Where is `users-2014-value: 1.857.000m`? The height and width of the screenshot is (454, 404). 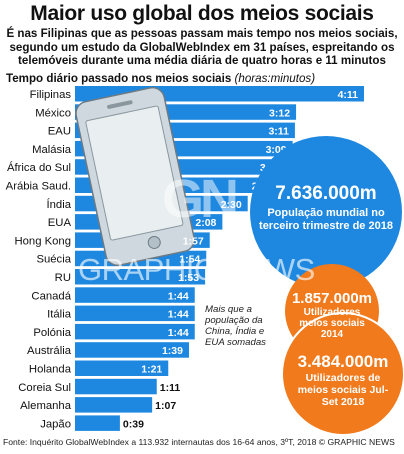
users-2014-value: 1.857.000m is located at coordinates (332, 298).